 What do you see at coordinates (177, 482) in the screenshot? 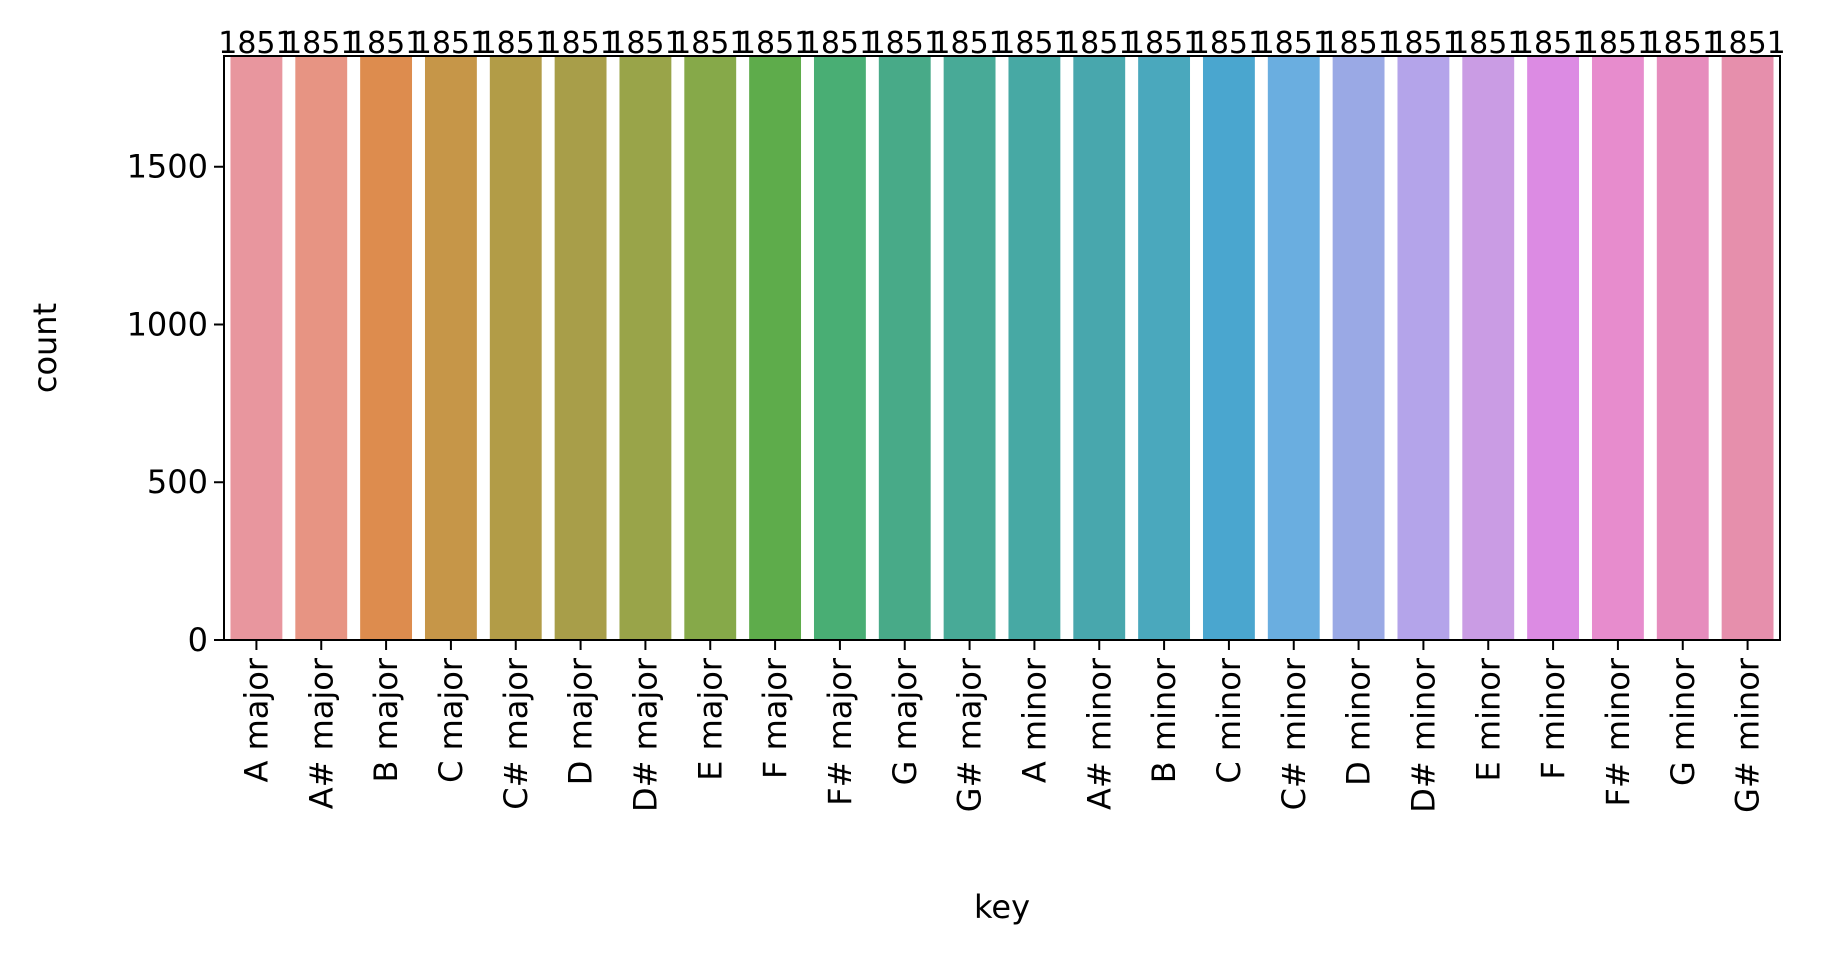
I see `y-tick-label: 500` at bounding box center [177, 482].